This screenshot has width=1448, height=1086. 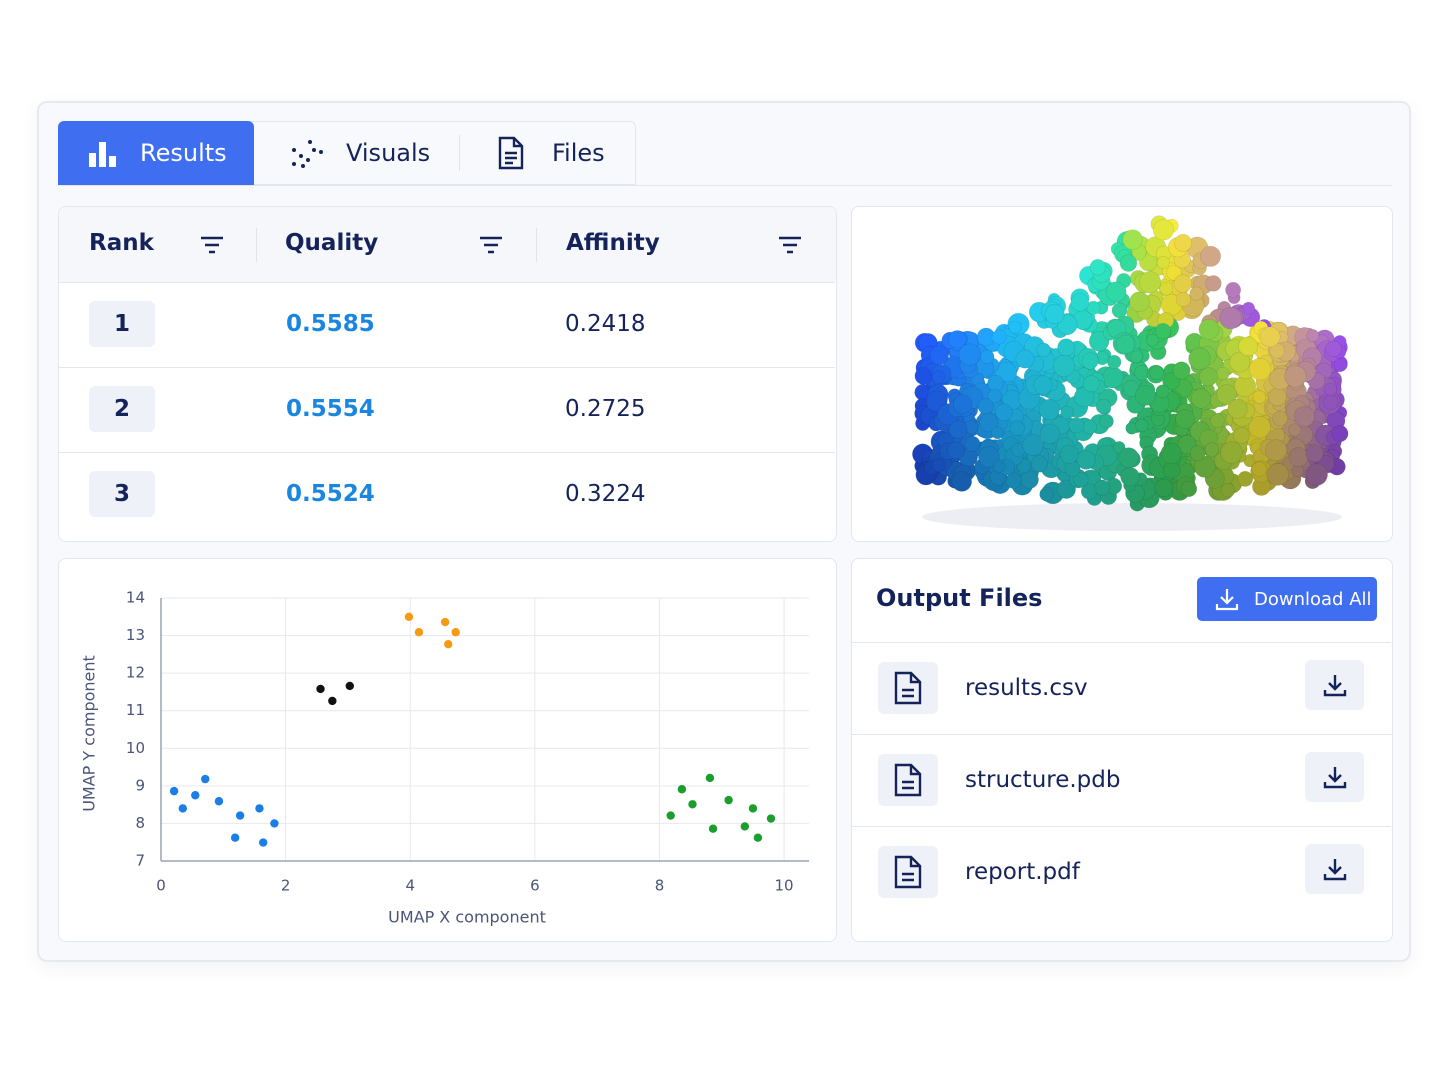 I want to click on tab-results: Results, so click(x=156, y=153).